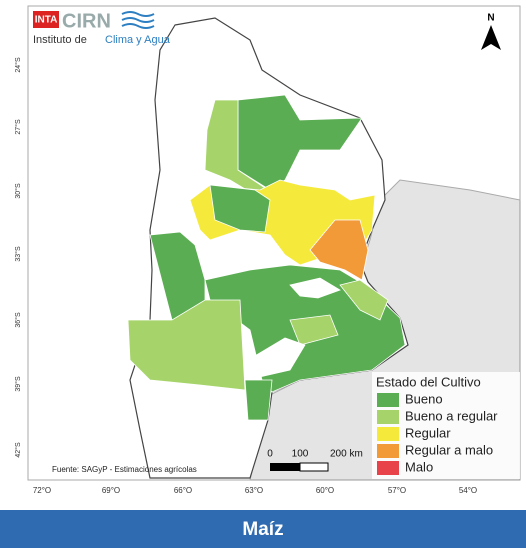 Image resolution: width=526 pixels, height=548 pixels. I want to click on latitude-label: 24°S, so click(18, 65).